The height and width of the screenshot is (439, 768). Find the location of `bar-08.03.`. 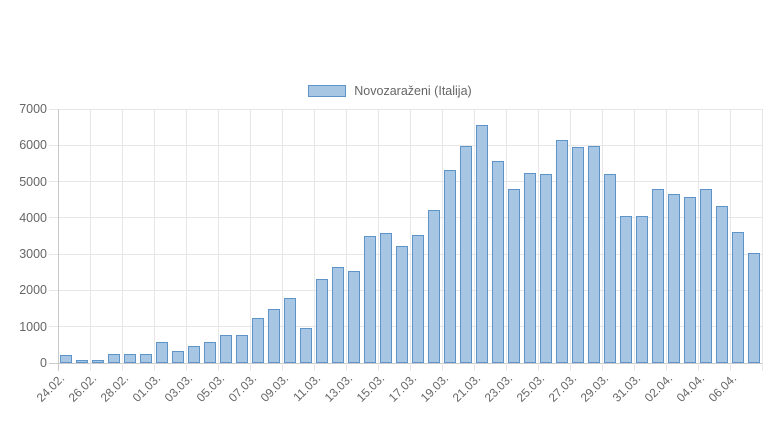

bar-08.03. is located at coordinates (274, 335).